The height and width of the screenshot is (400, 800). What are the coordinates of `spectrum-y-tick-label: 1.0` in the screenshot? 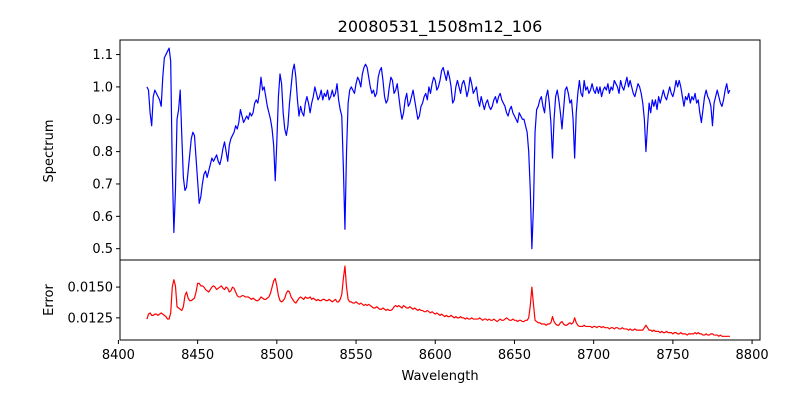 It's located at (102, 87).